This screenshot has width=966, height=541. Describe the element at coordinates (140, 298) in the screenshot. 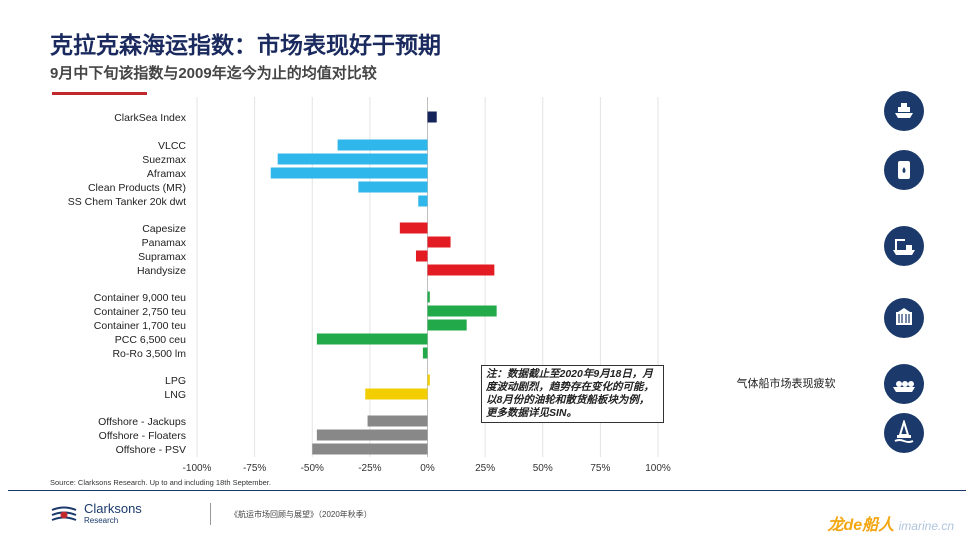

I see `category-label: Container 9,000 teu` at that location.